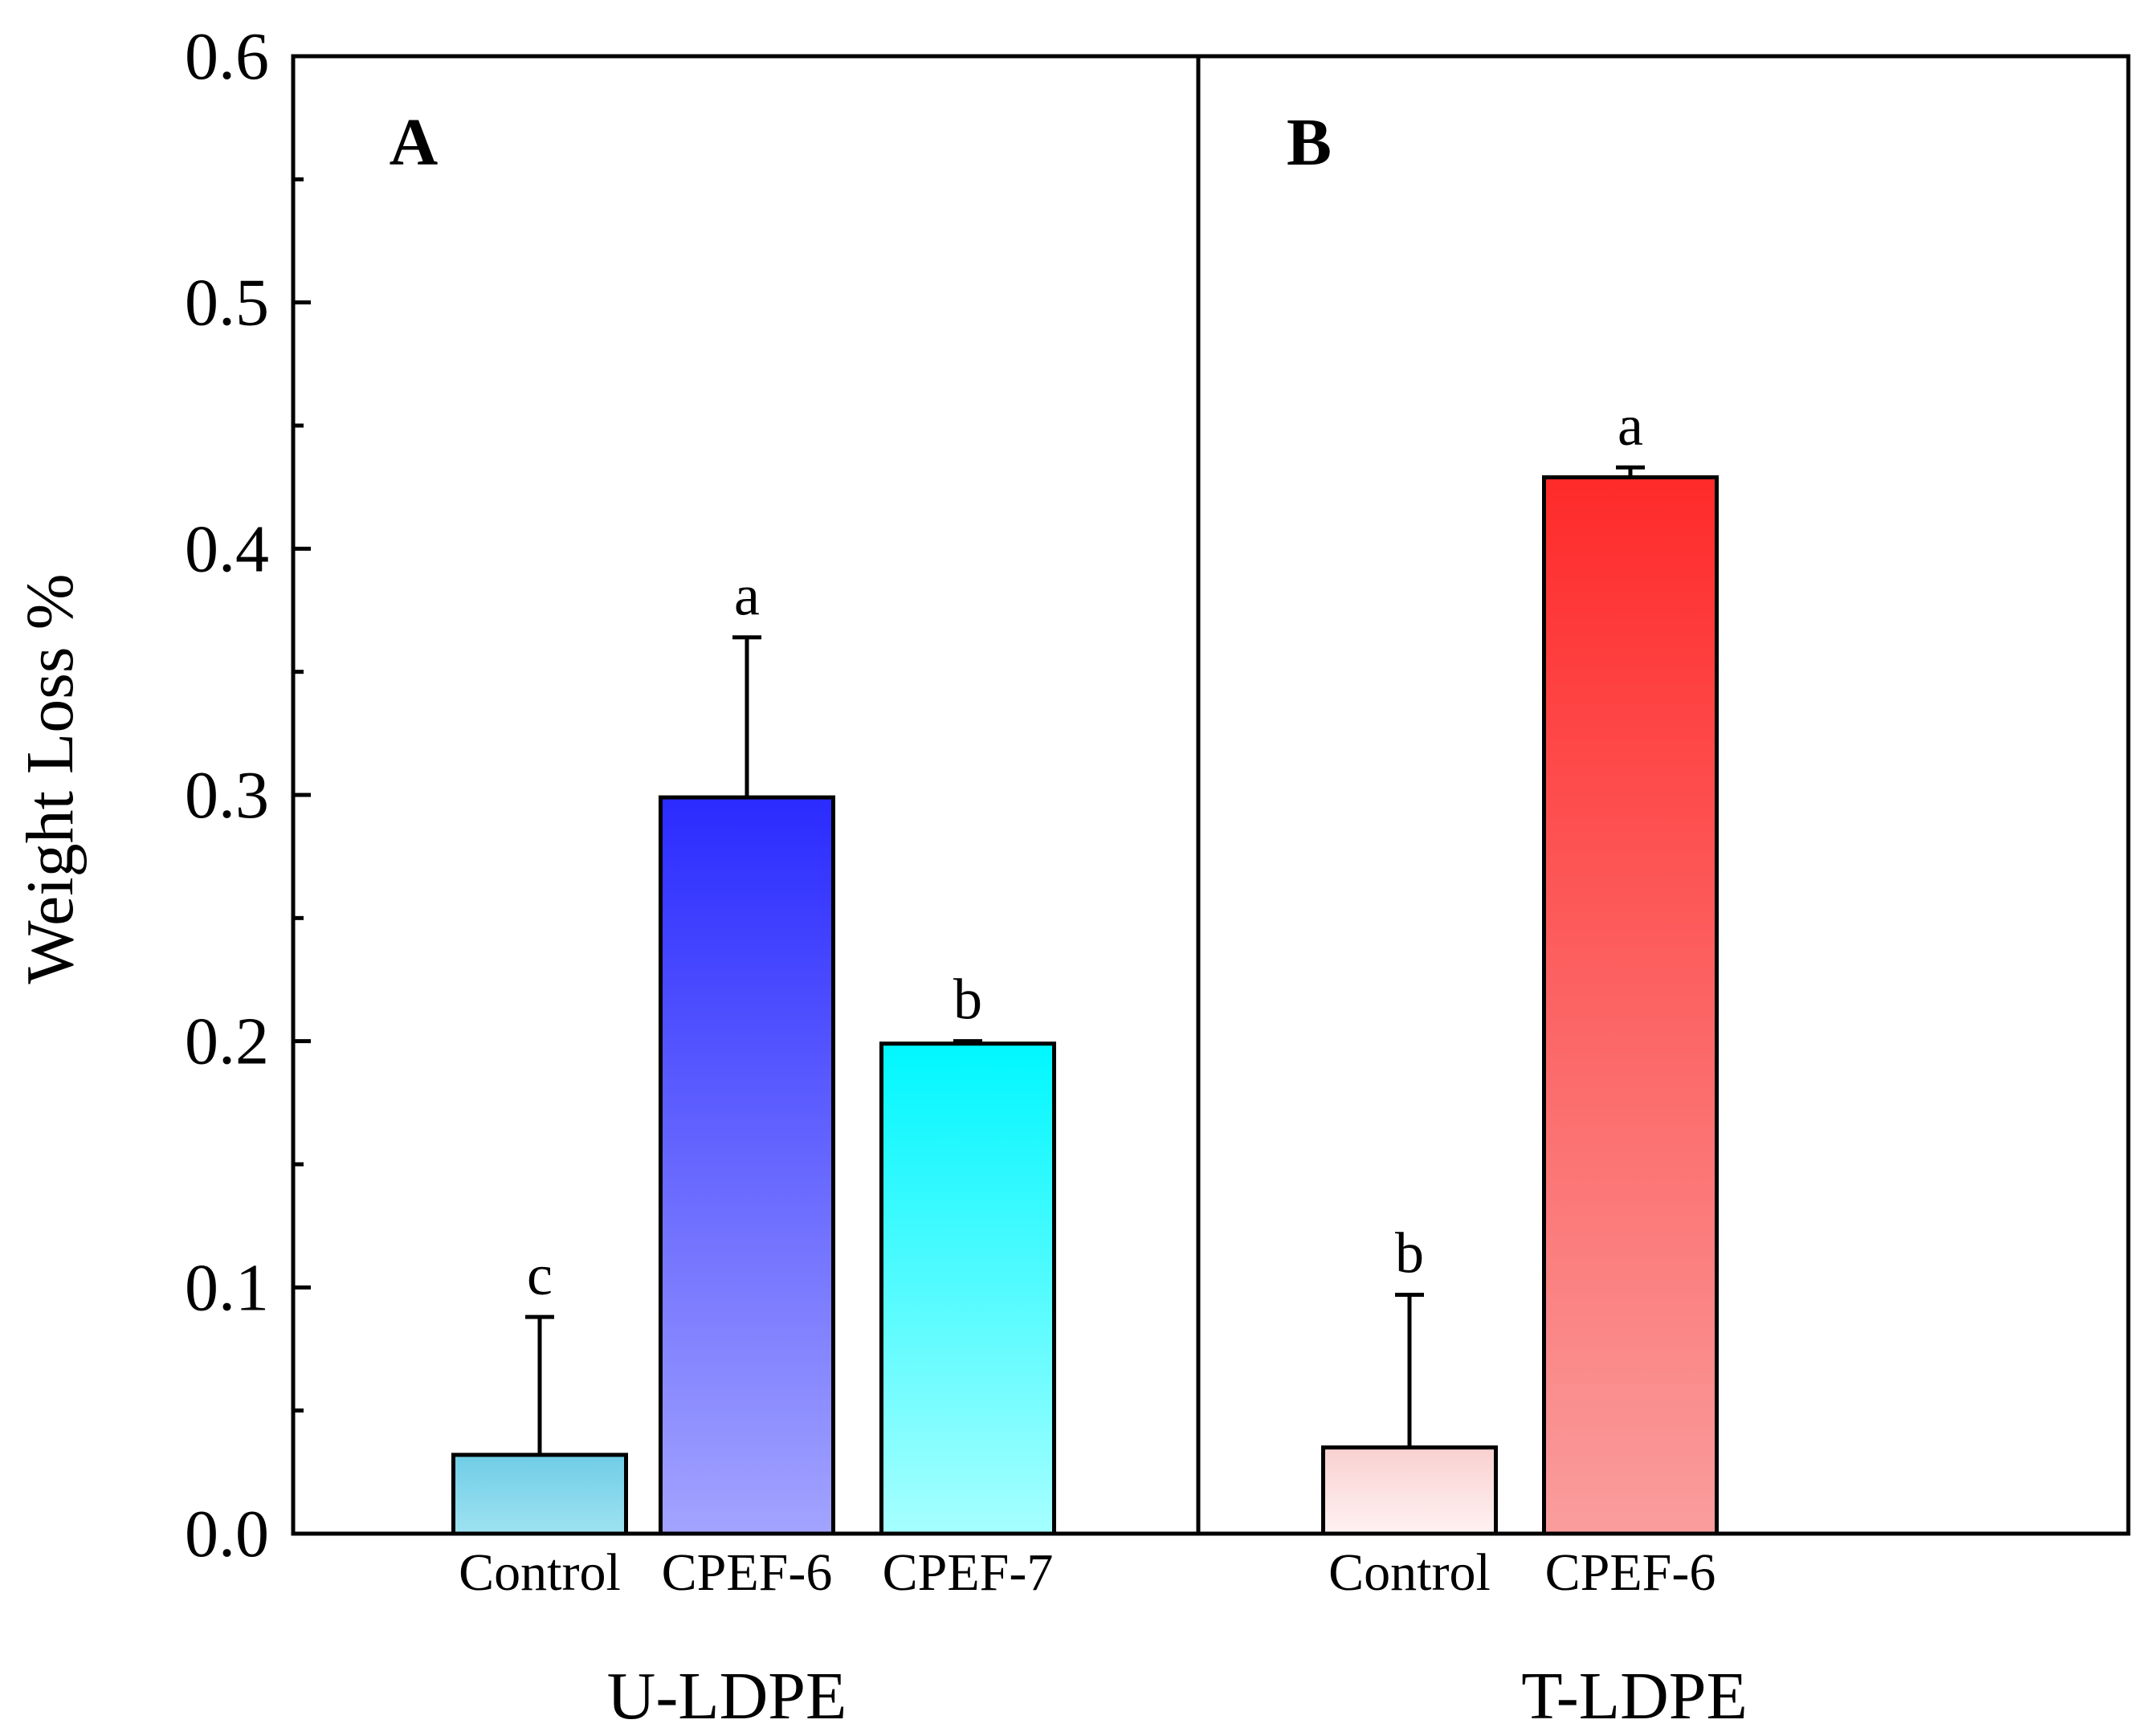 Image resolution: width=2150 pixels, height=1736 pixels. What do you see at coordinates (227, 795) in the screenshot?
I see `y-tick-label: 0.3` at bounding box center [227, 795].